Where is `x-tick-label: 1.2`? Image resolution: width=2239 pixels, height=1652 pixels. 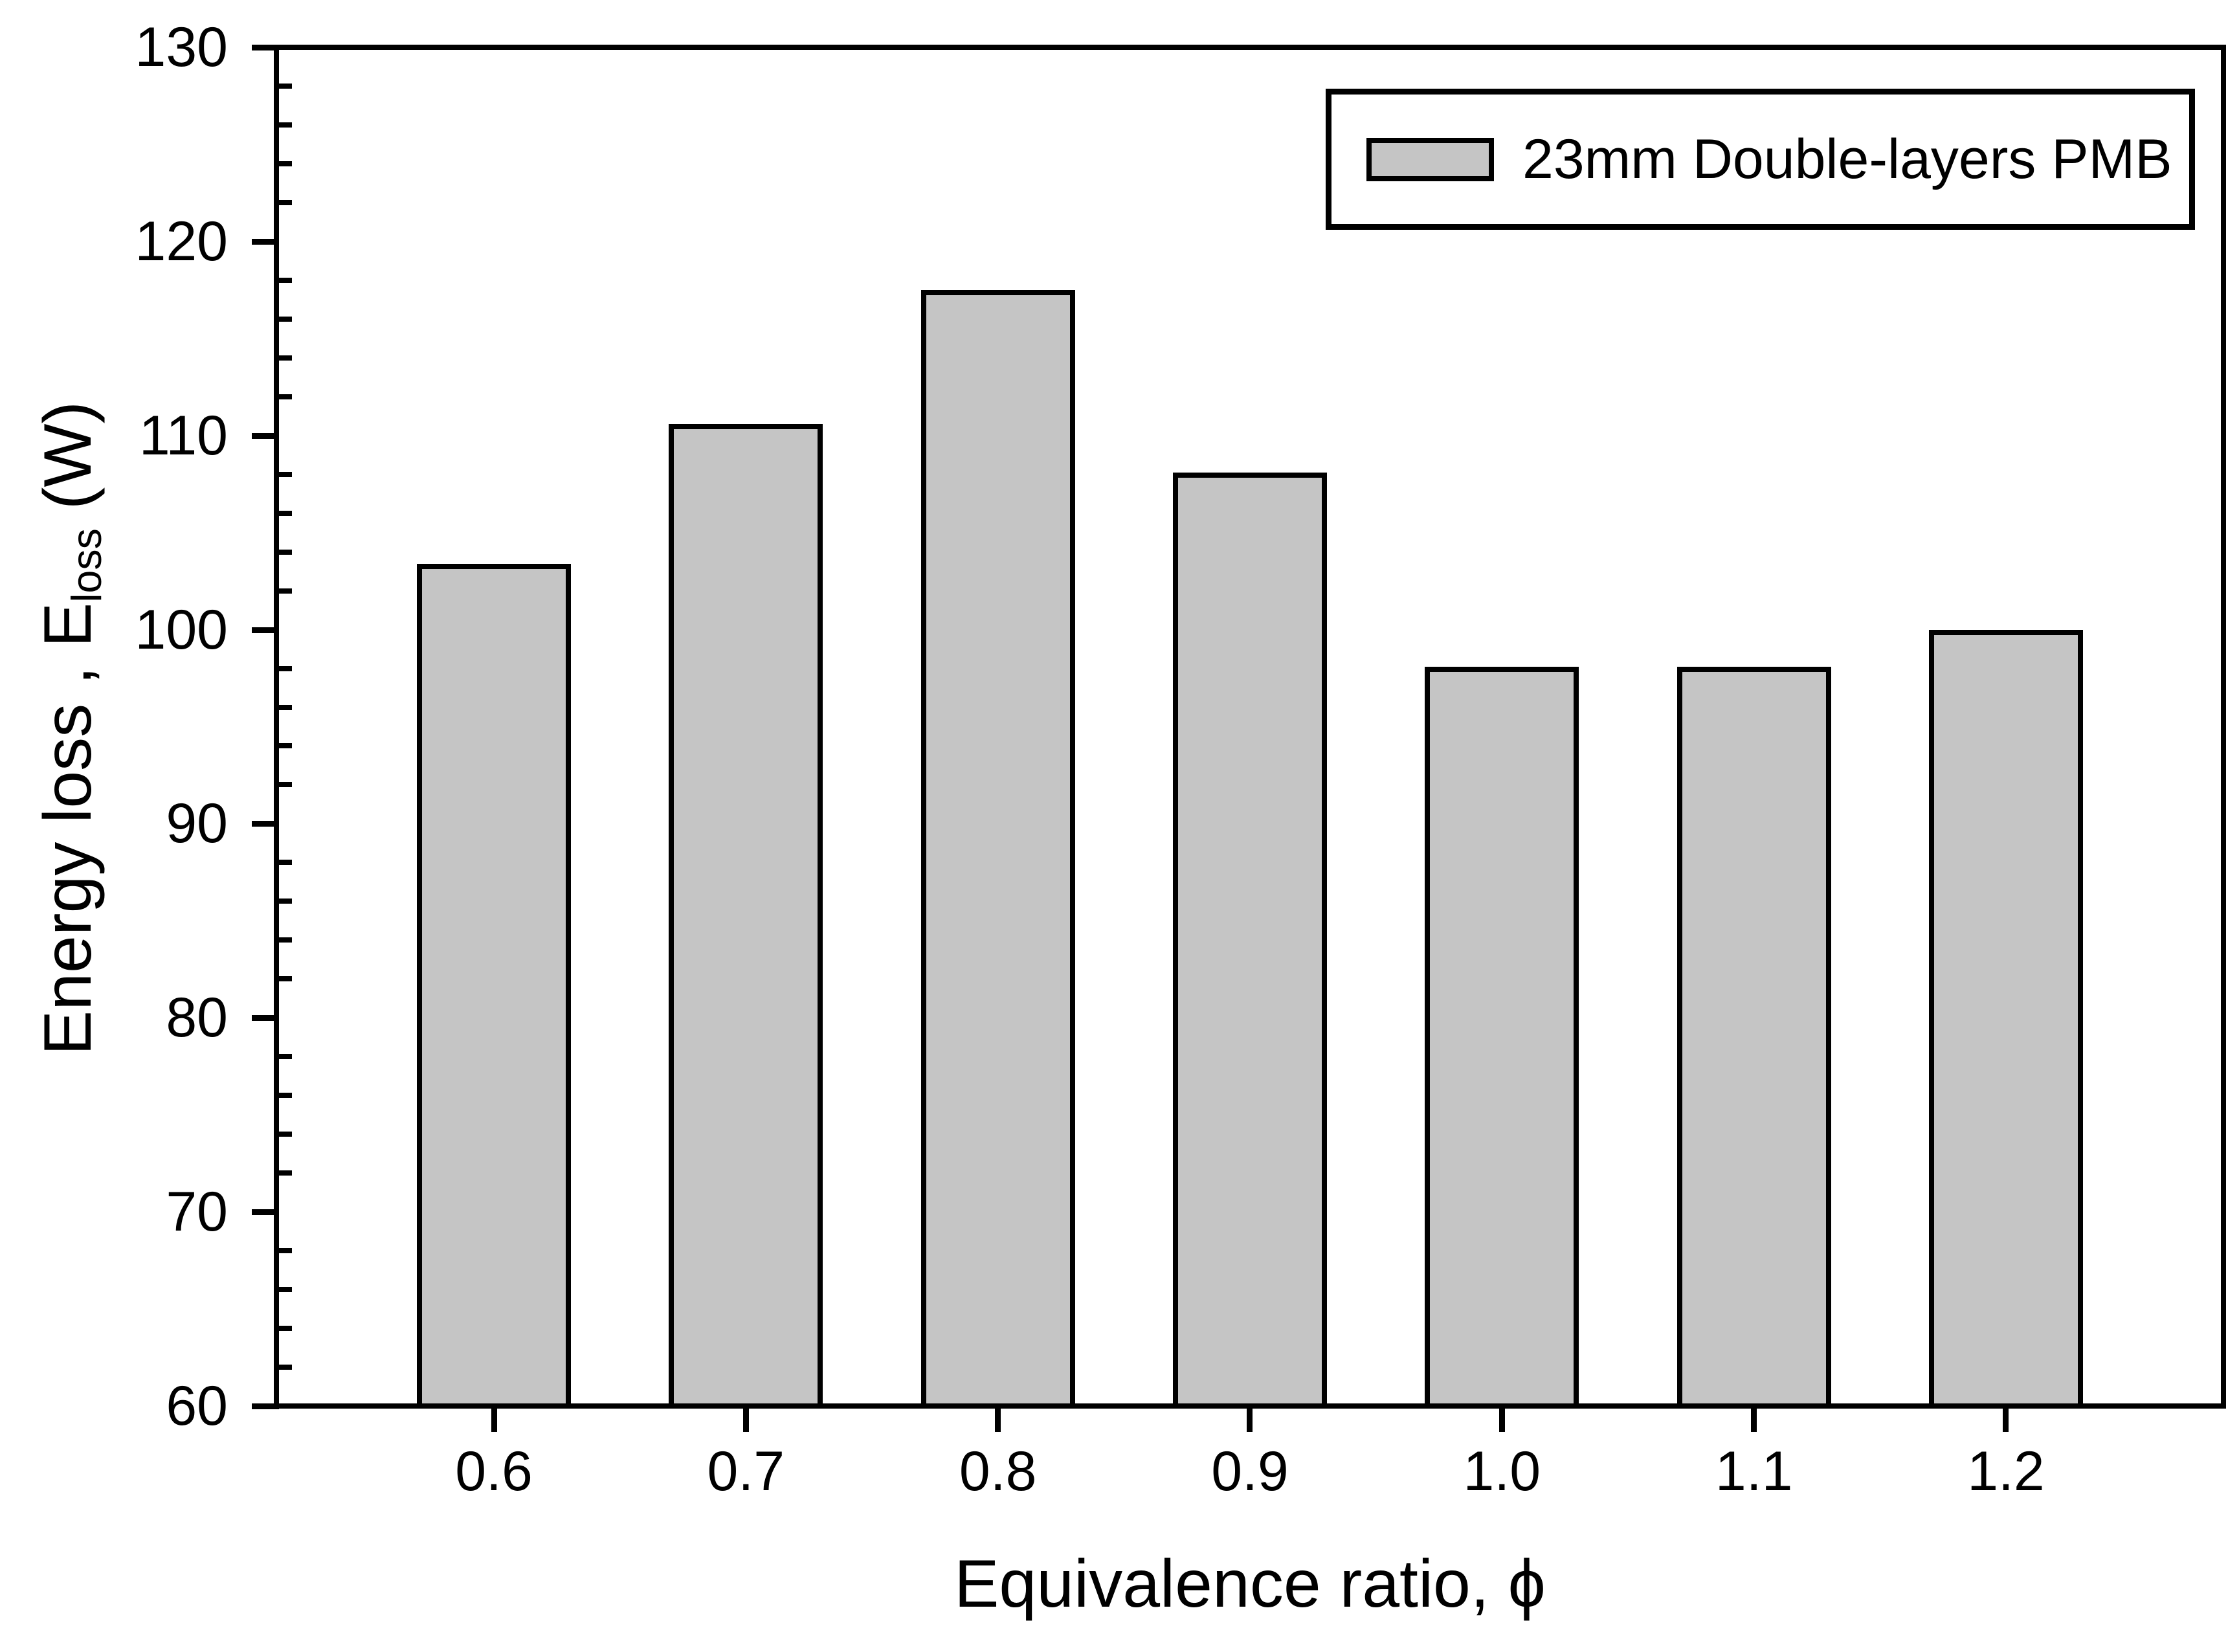
x-tick-label: 1.2 is located at coordinates (2006, 1471).